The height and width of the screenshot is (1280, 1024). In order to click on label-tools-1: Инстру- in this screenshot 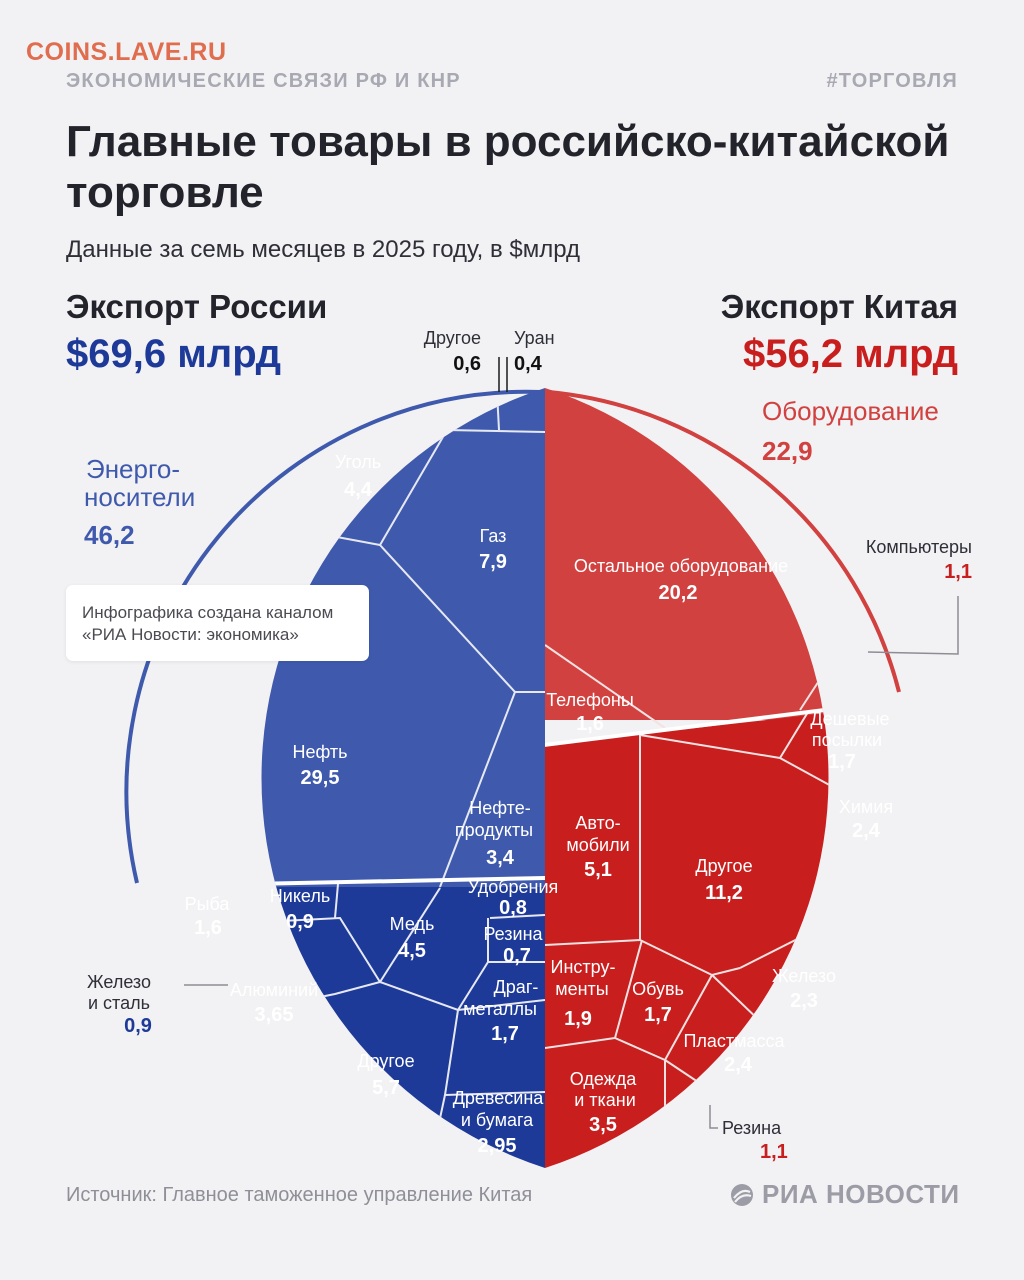, I will do `click(583, 967)`.